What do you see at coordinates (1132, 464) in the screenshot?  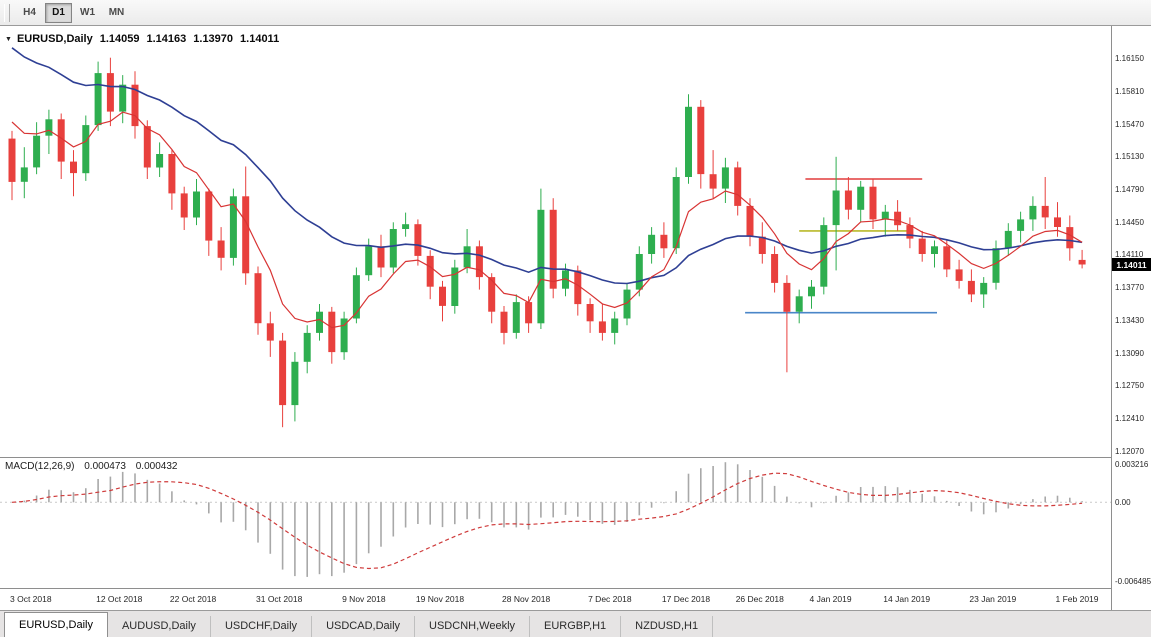 I see `macd-axis-tick: 0.003216` at bounding box center [1132, 464].